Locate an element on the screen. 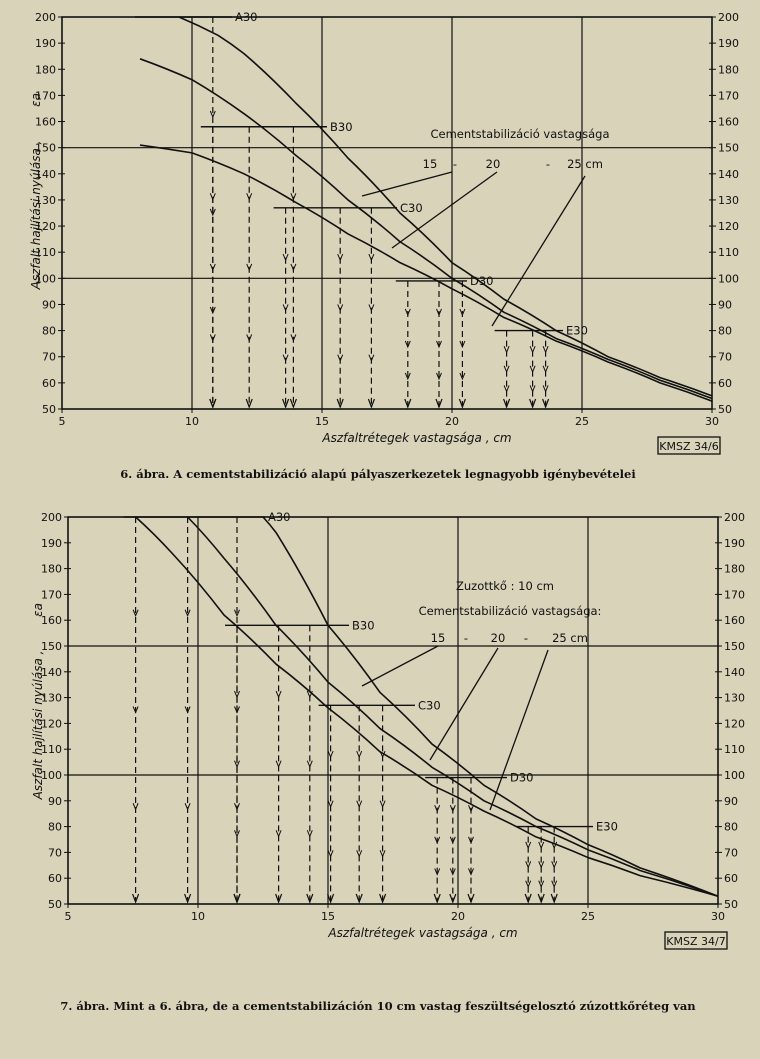 The image size is (760, 1059). y-tick-label-left: 160 is located at coordinates (51, 620).